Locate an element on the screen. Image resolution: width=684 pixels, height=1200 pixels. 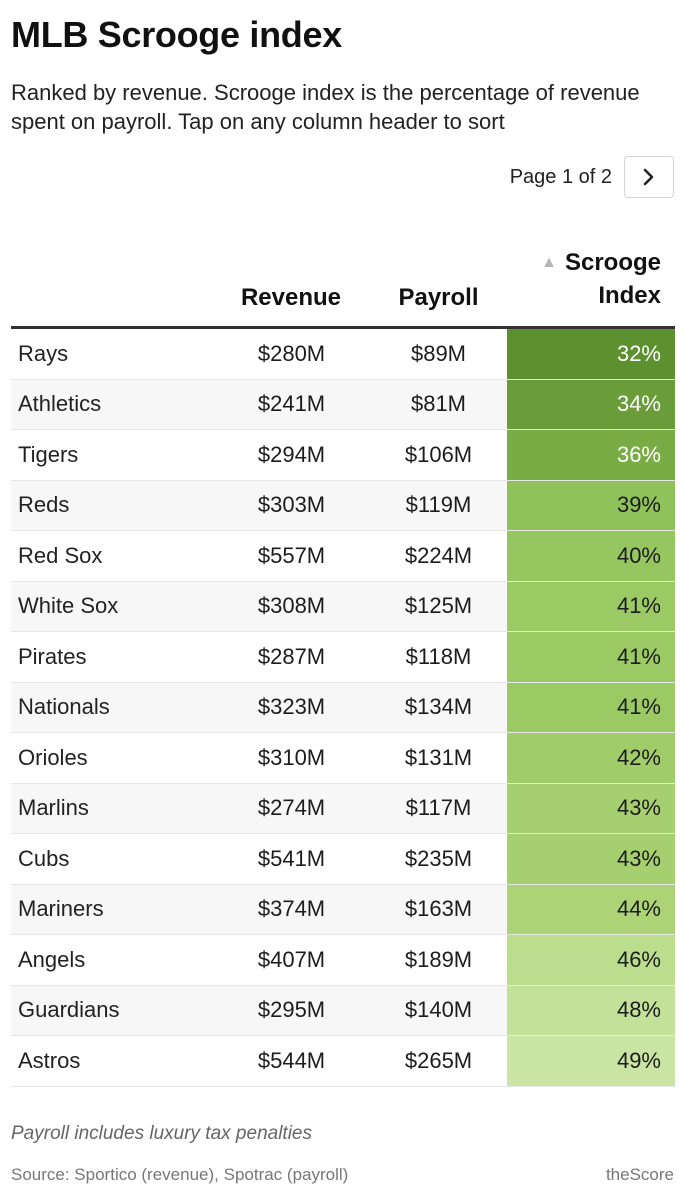
revenue-cell: $295M is located at coordinates (291, 1010).